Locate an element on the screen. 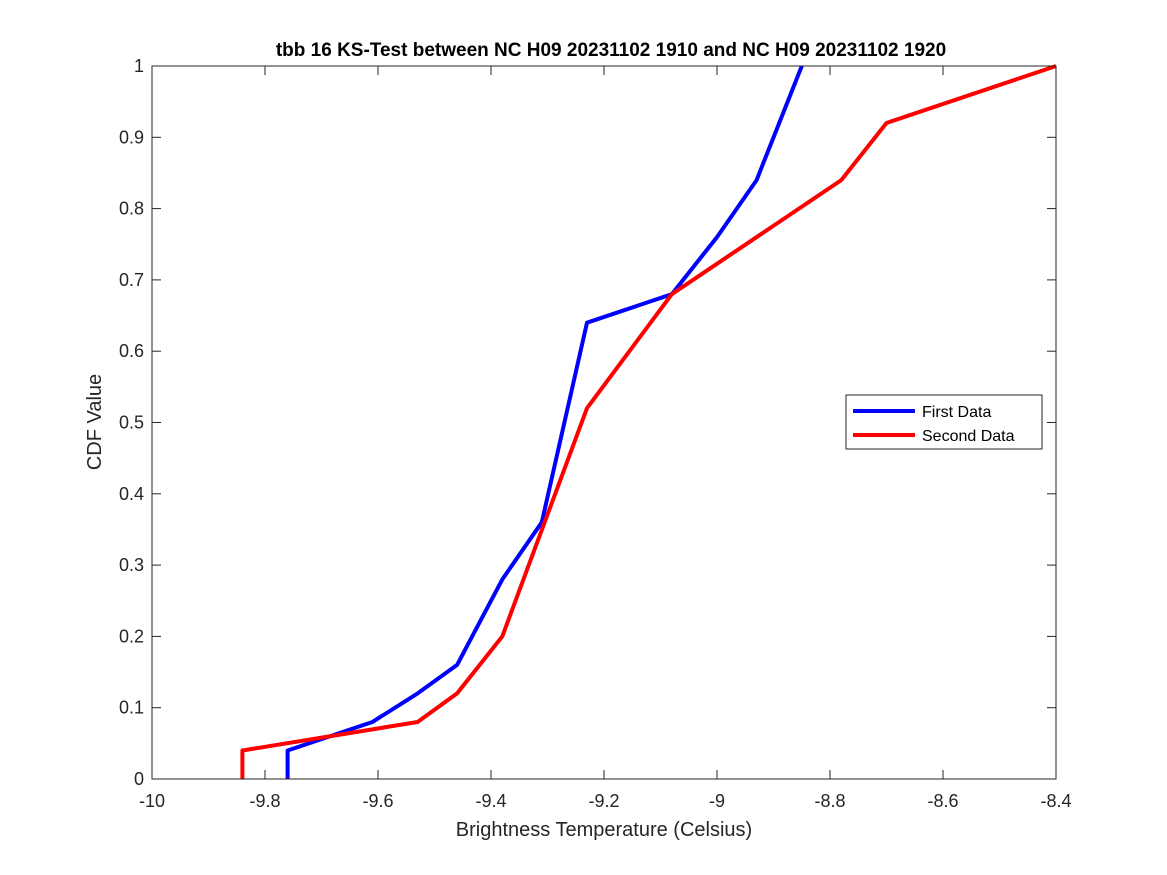 The image size is (1167, 875). y-tick-label: 0.8 is located at coordinates (131, 209).